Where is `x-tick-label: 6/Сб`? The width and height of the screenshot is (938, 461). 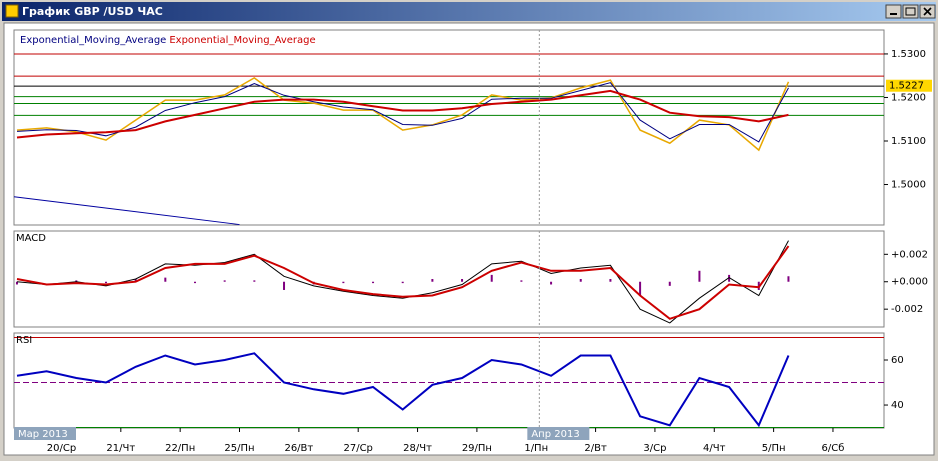
x-tick-label: 6/Сб is located at coordinates (833, 448).